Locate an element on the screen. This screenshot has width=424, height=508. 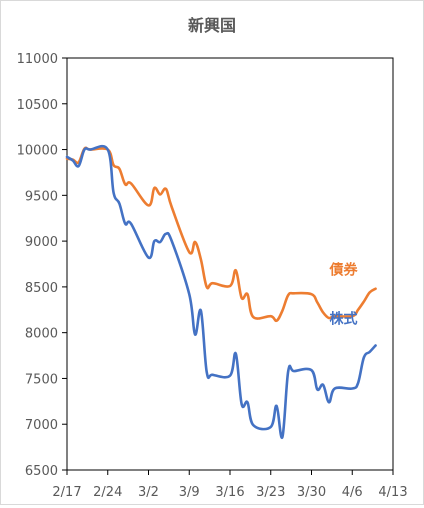
x-tick-label: 3/23 is located at coordinates (270, 492).